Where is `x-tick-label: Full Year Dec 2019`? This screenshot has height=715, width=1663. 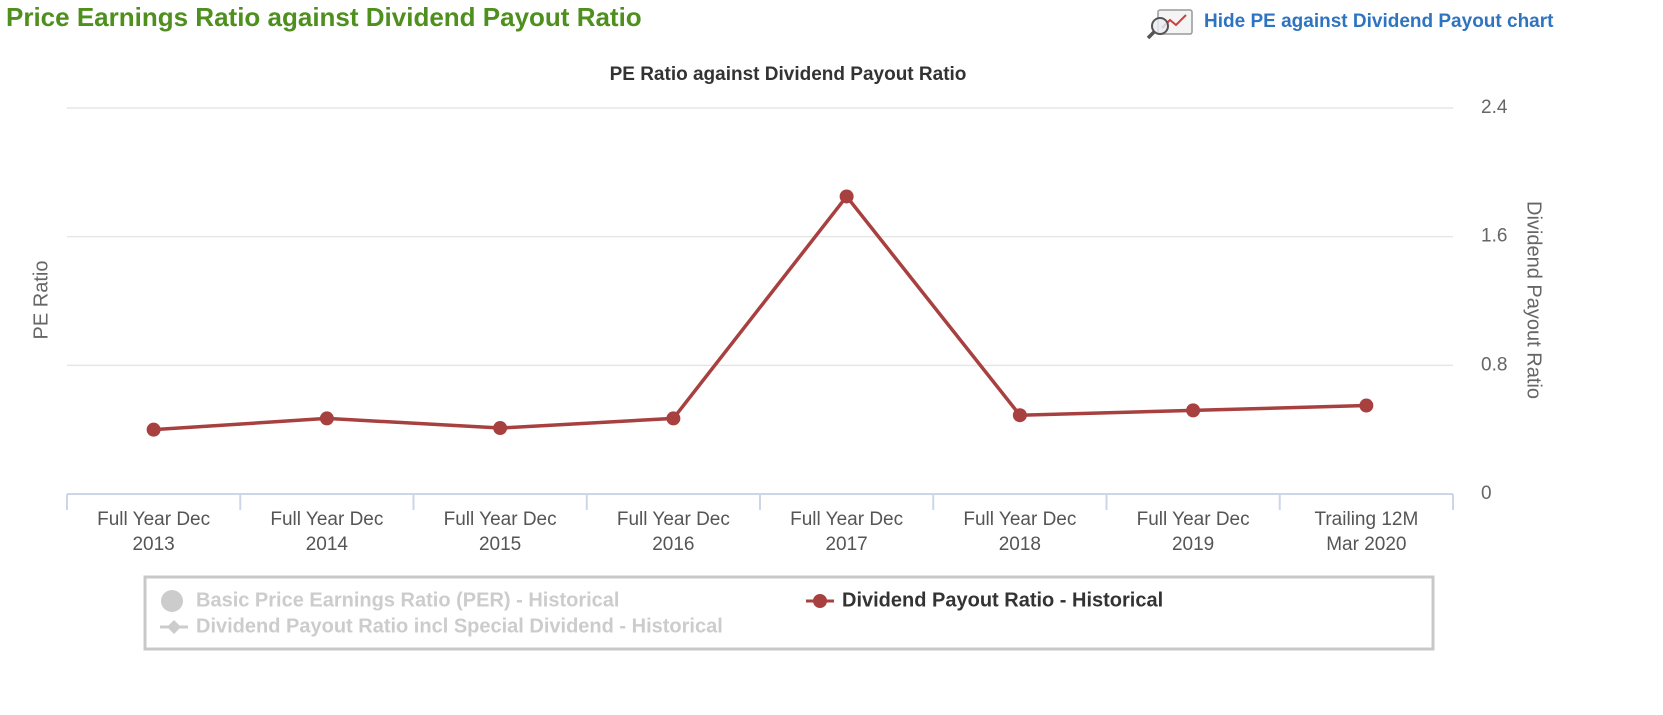
x-tick-label: Full Year Dec 2019 is located at coordinates (1193, 532).